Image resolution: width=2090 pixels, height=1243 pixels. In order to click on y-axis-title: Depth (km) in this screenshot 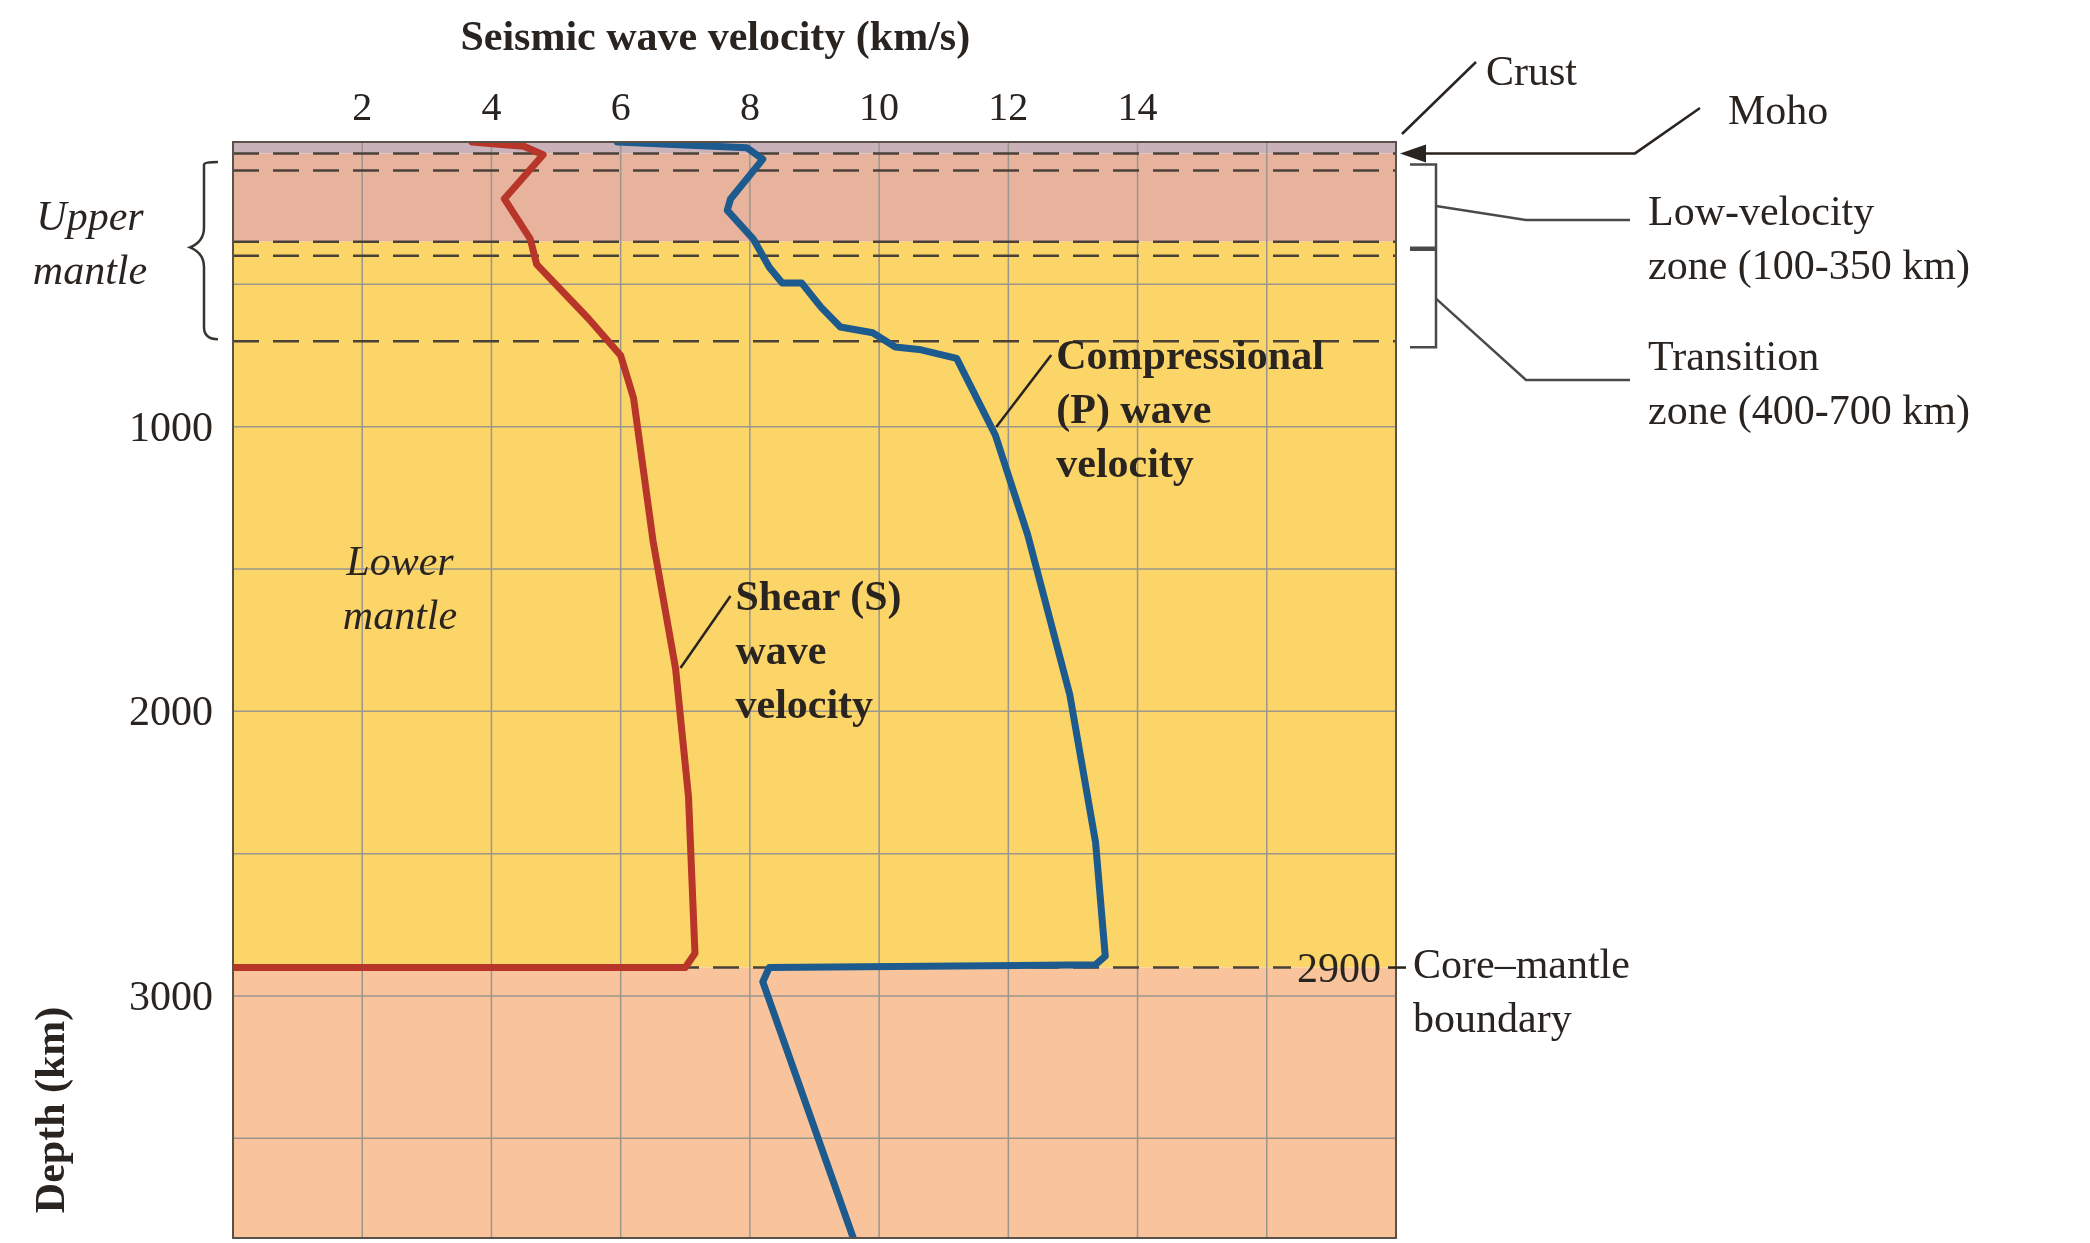, I will do `click(50, 1110)`.